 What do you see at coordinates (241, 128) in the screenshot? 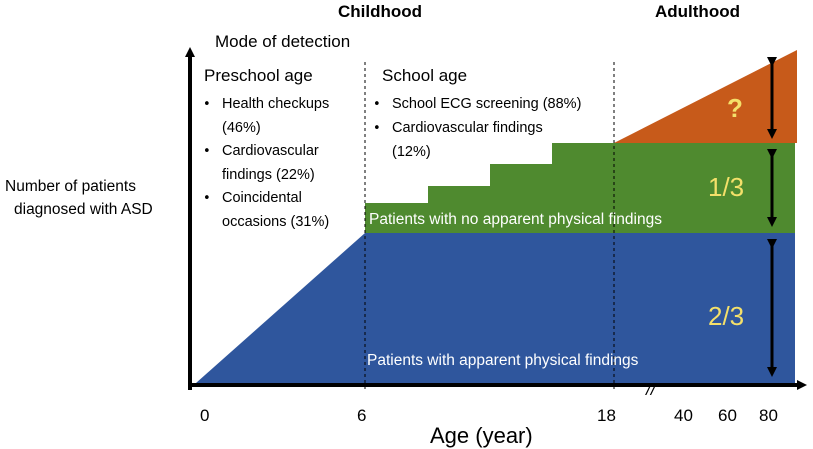
I see `preschool-line: (46%)` at bounding box center [241, 128].